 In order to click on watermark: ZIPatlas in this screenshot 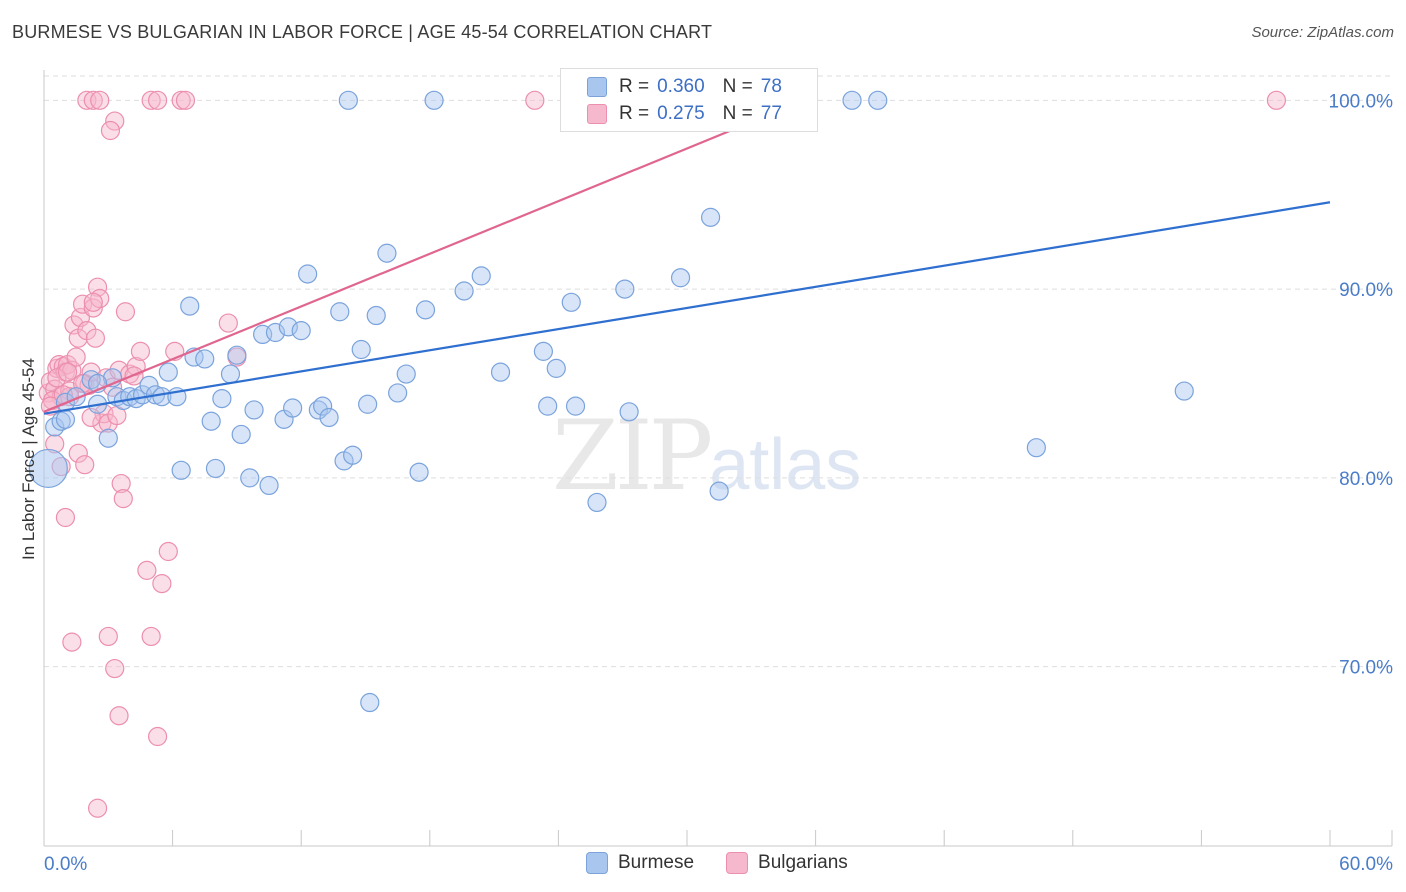, I will do `click(706, 456)`.